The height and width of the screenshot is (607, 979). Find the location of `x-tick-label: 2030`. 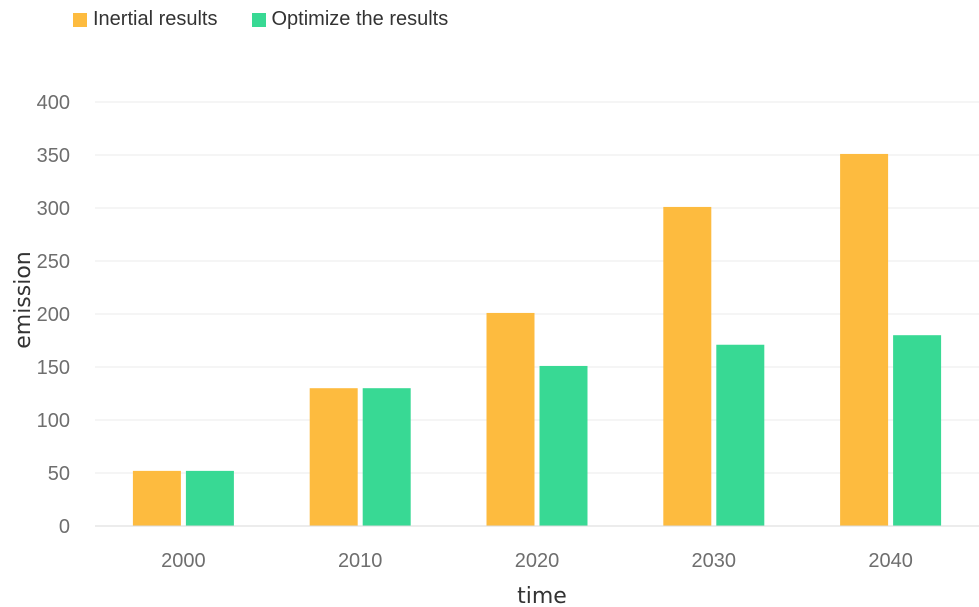

x-tick-label: 2030 is located at coordinates (714, 561).